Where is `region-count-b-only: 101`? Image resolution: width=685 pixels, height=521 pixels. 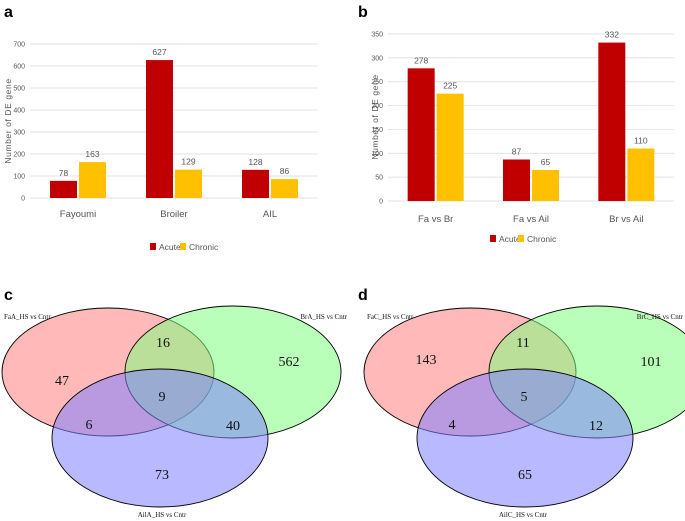 region-count-b-only: 101 is located at coordinates (651, 362).